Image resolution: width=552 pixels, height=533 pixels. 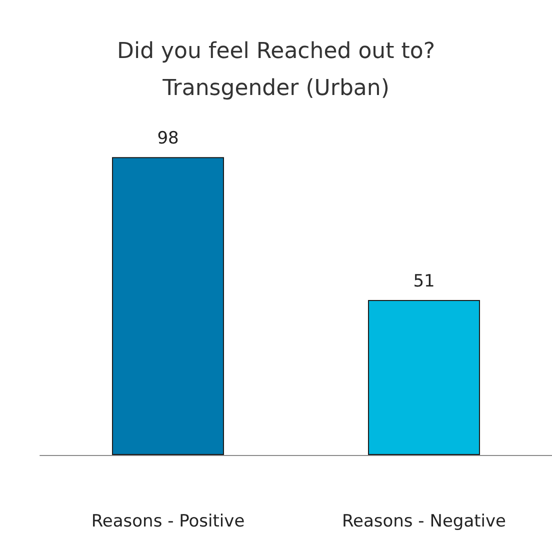 I want to click on chart-title: Did you feel Reached out to? Transgender (Urban), so click(x=276, y=70).